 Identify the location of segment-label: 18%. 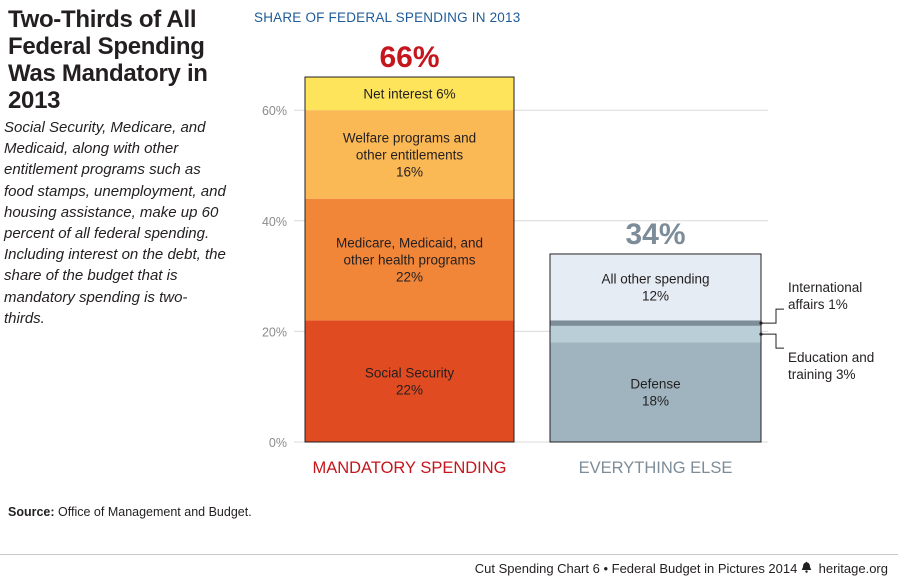
(655, 401).